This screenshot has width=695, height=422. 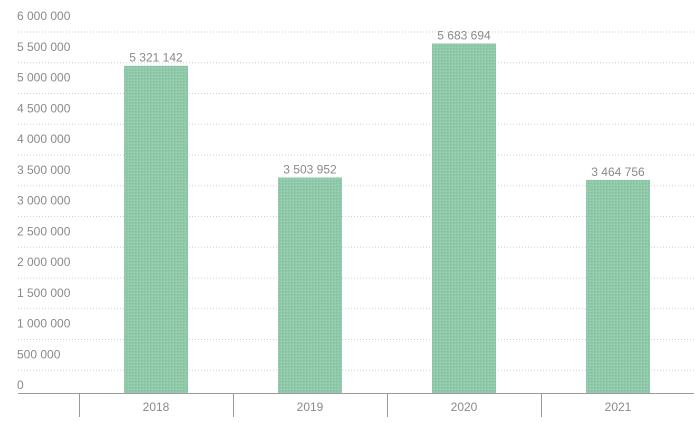 What do you see at coordinates (356, 405) in the screenshot?
I see `x-axis: 2018 2019 2020 2021` at bounding box center [356, 405].